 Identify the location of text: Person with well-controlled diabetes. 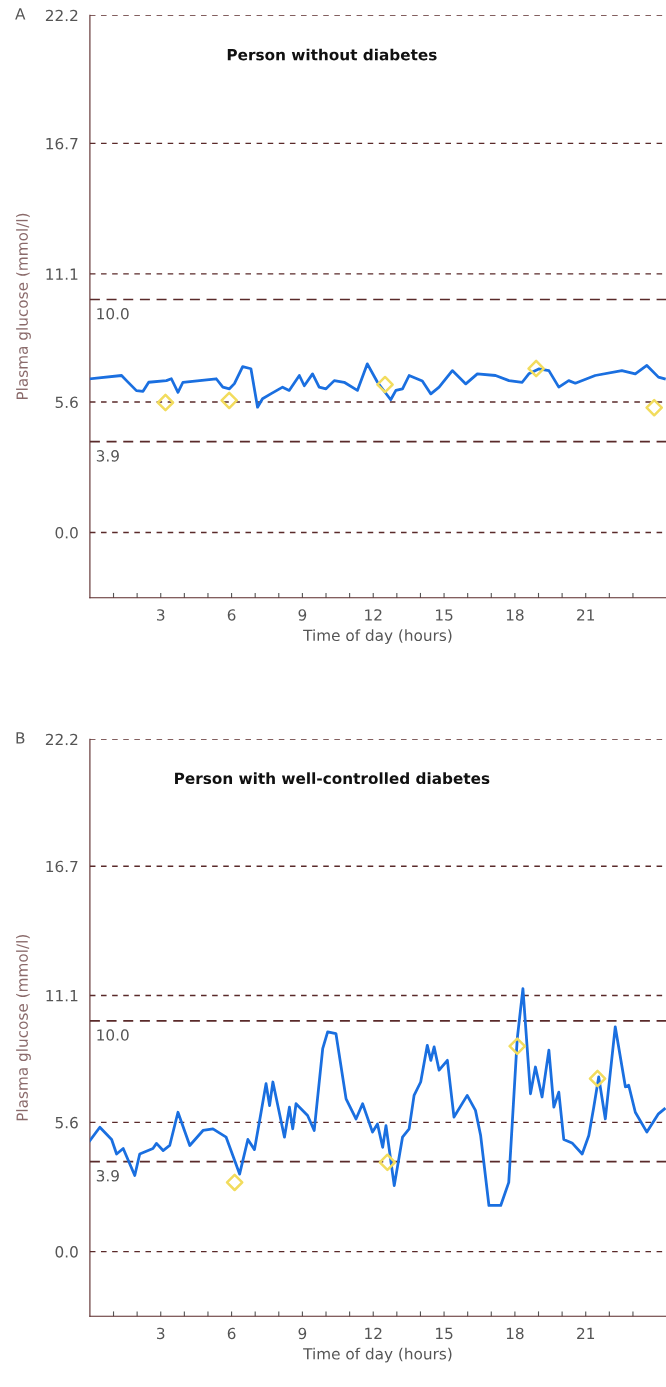
(332, 778).